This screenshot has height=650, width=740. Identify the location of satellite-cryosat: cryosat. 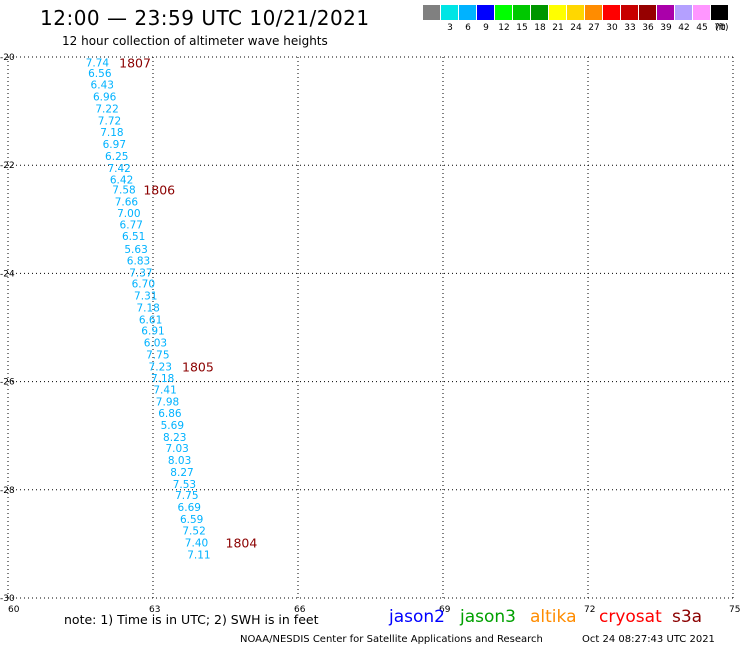
(630, 617).